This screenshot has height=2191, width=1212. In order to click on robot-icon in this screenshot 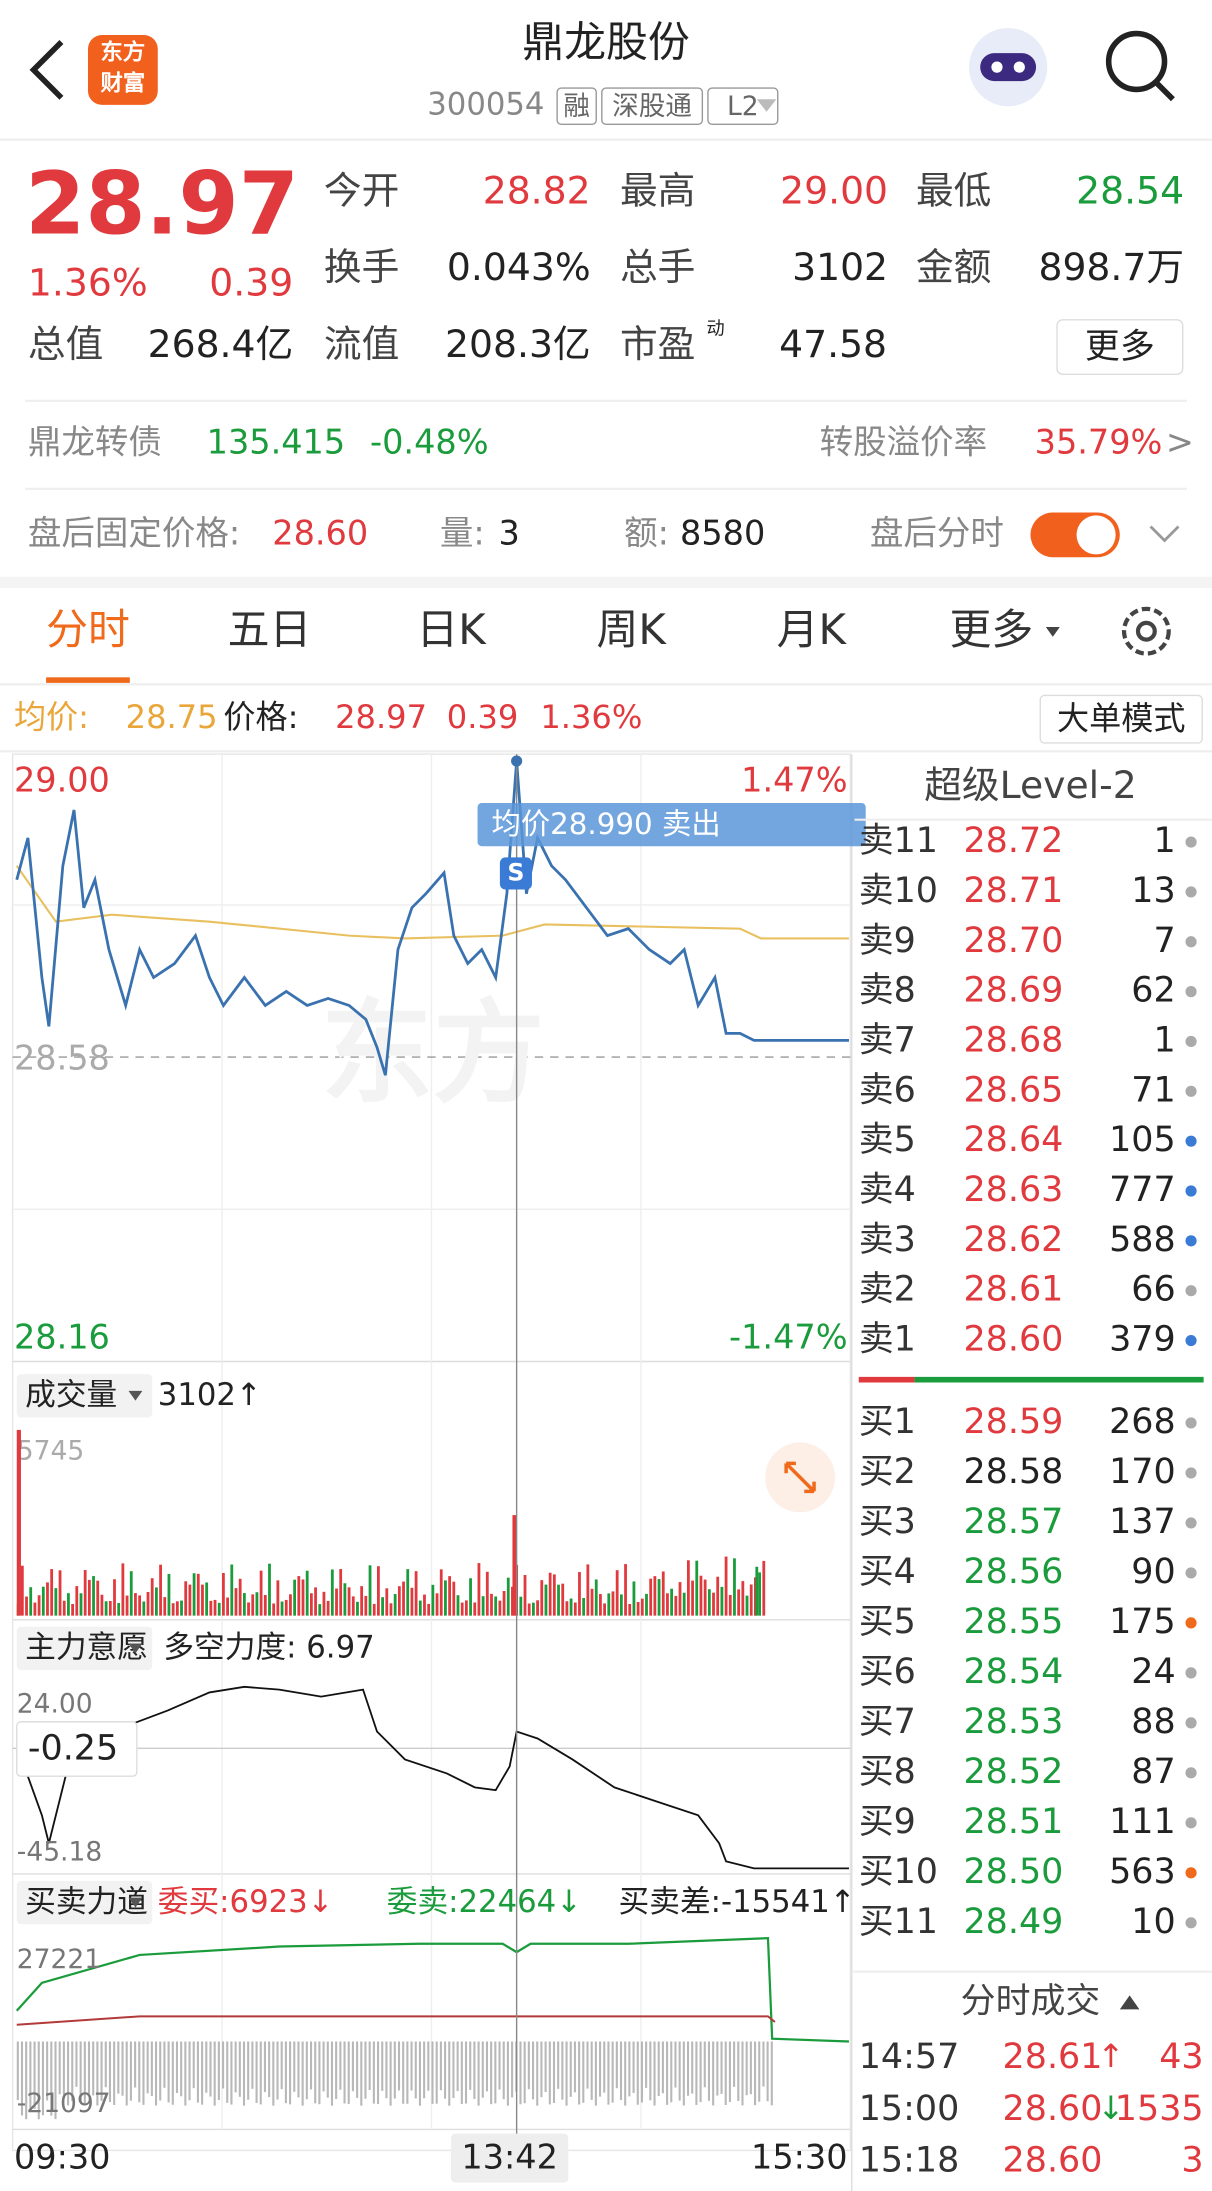, I will do `click(1008, 67)`.